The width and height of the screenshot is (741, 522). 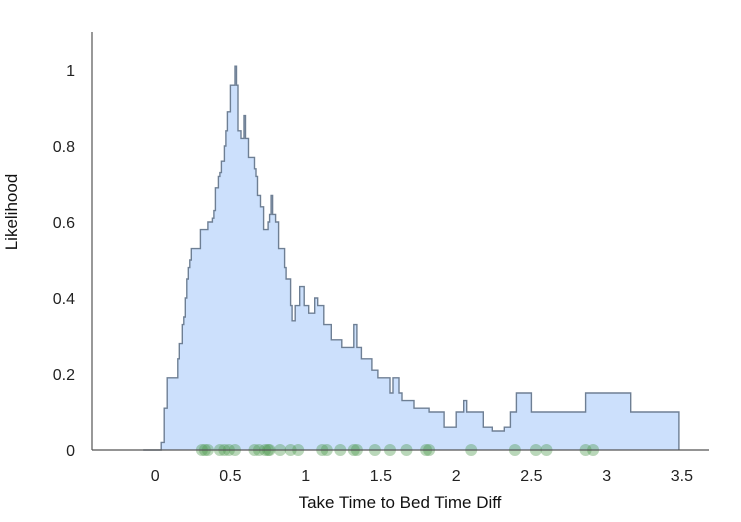 What do you see at coordinates (397, 450) in the screenshot?
I see `rug-points-layer` at bounding box center [397, 450].